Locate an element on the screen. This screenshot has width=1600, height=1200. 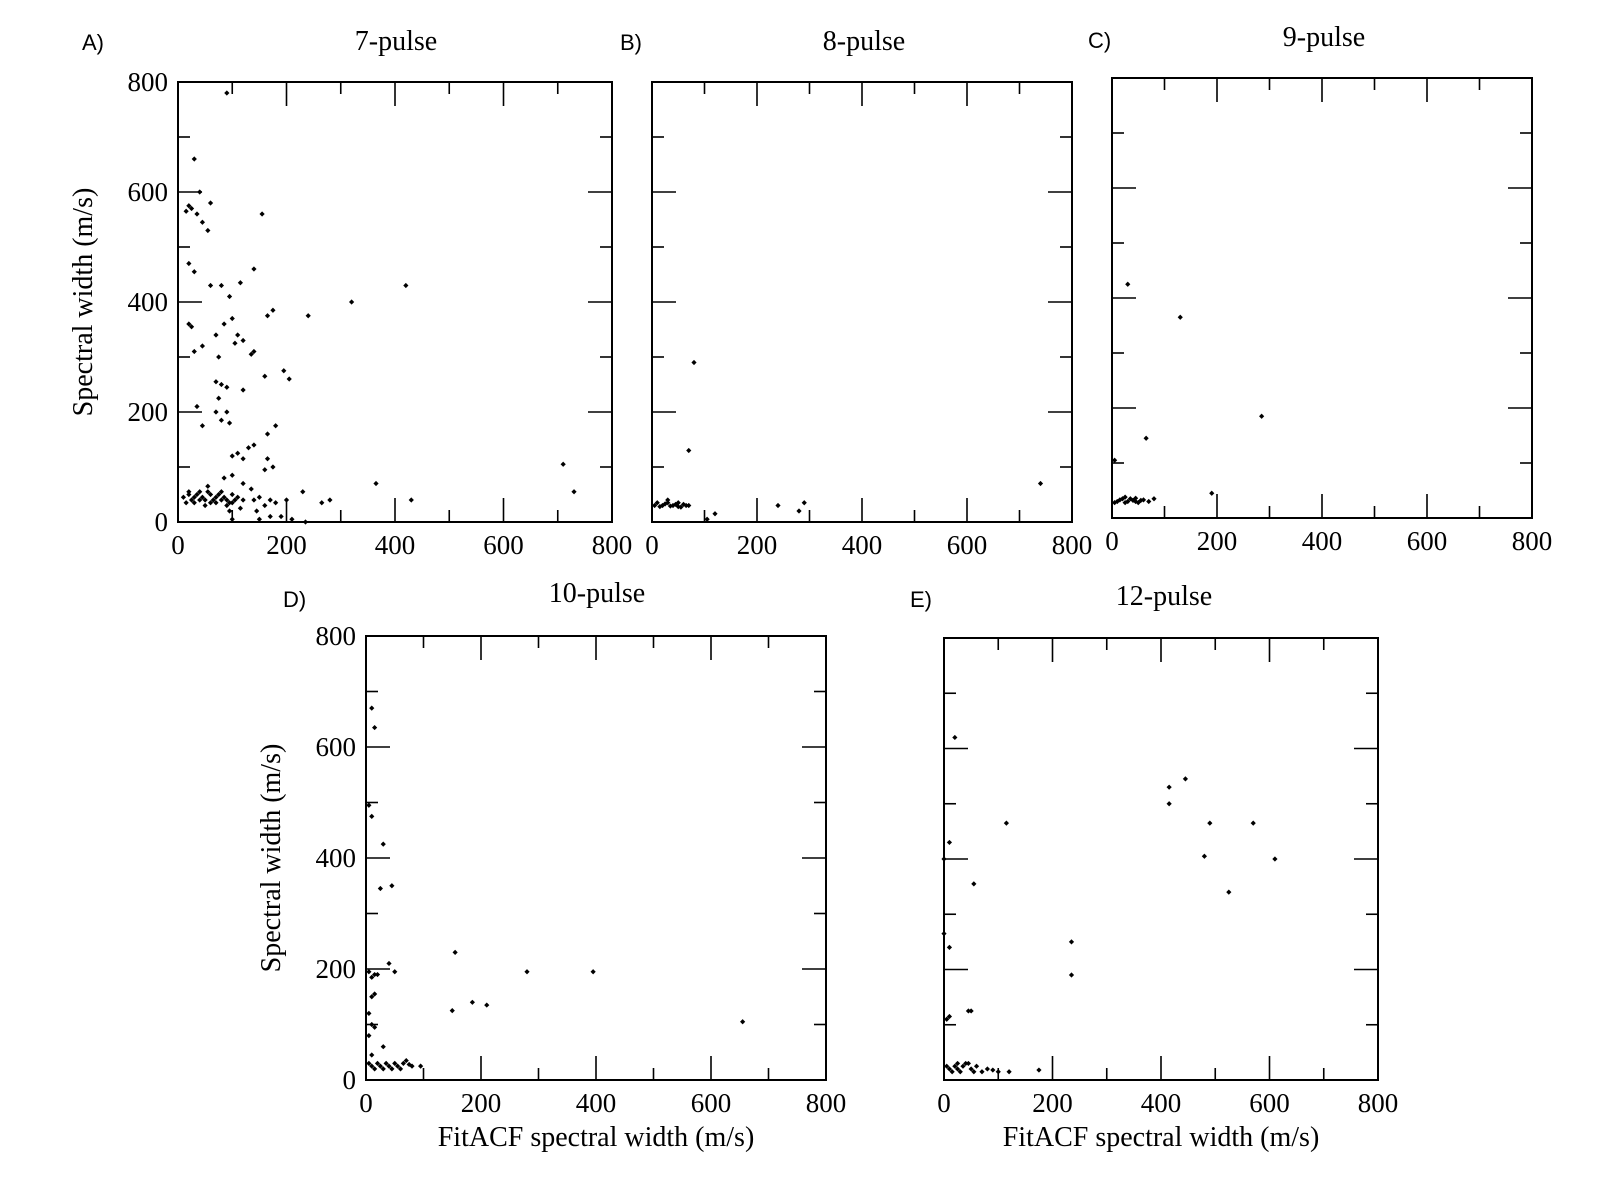
x-axis-label: FitACF spectral width (m/s) is located at coordinates (1161, 1137).